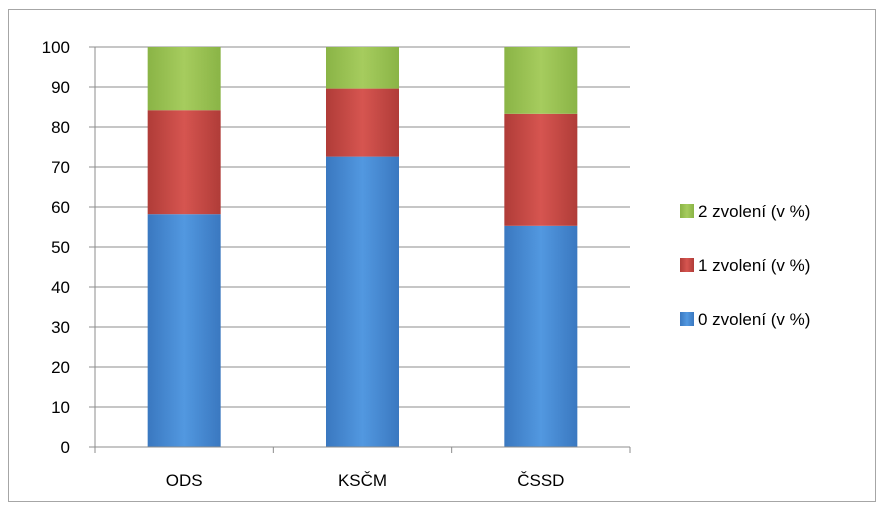 The image size is (881, 507). I want to click on legend-label: 0 zvolení (v %), so click(754, 319).